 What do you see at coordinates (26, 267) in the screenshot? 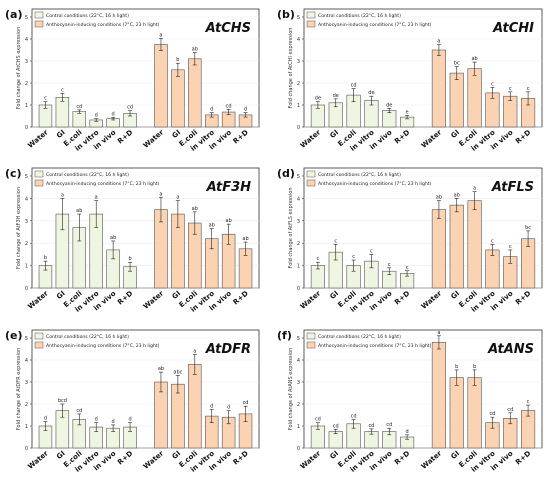
I see `y-tick-label: 1` at bounding box center [26, 267].